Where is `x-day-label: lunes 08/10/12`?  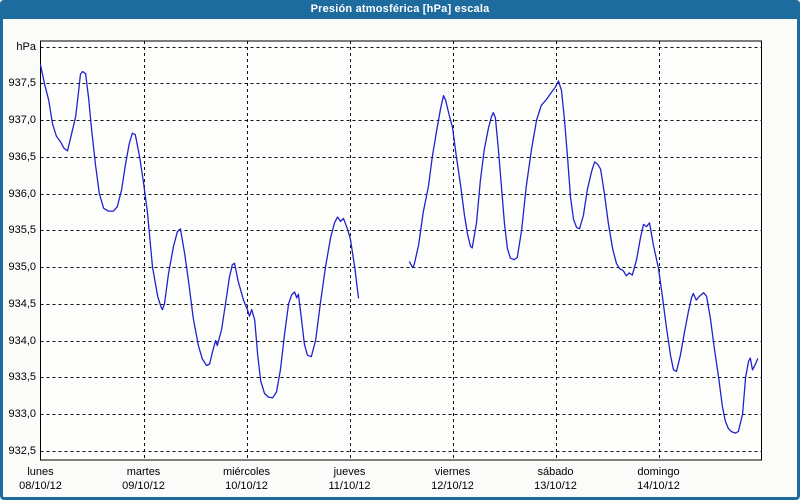
x-day-label: lunes 08/10/12 is located at coordinates (43, 479).